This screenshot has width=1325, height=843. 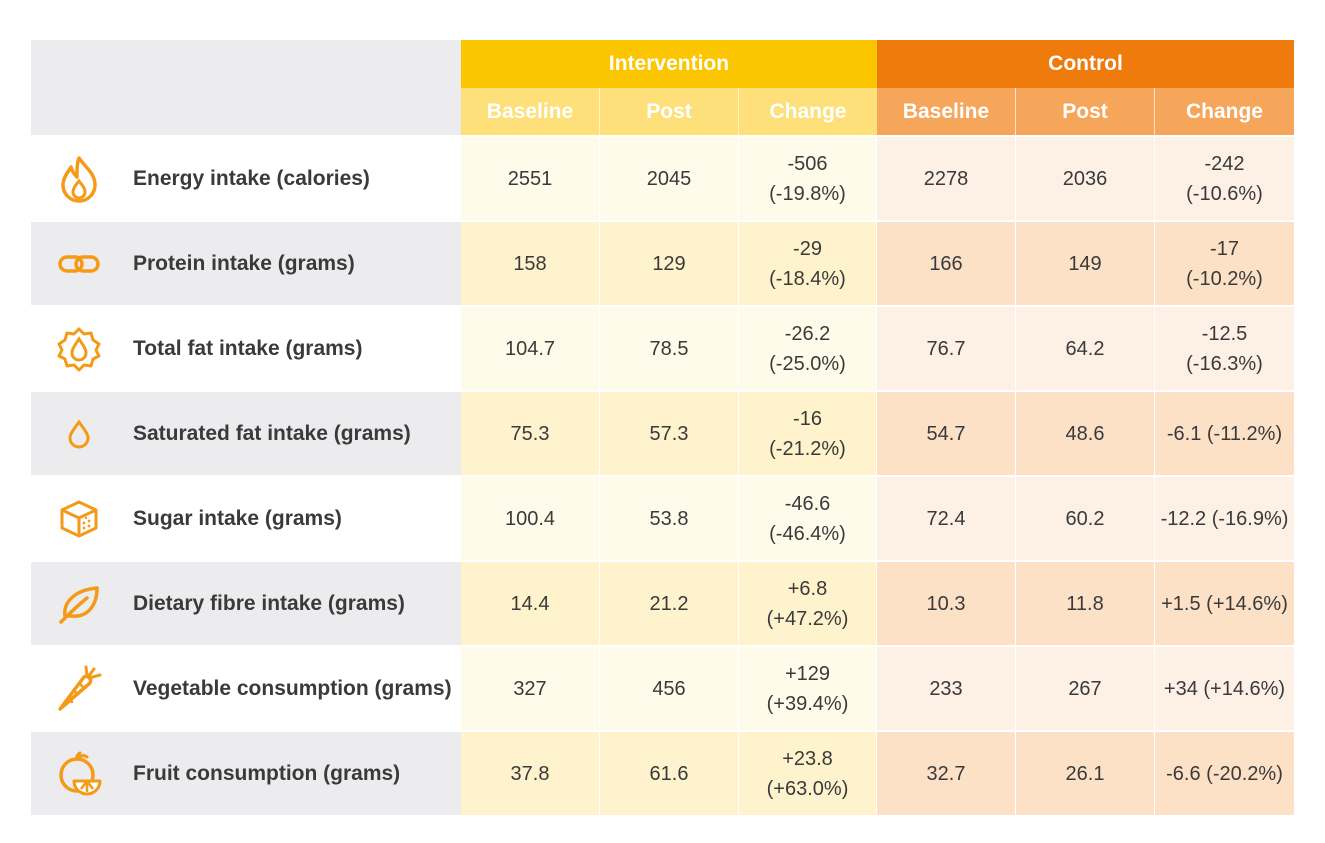 I want to click on con-change-cell: -12.5 (-16.3%), so click(x=1224, y=348).